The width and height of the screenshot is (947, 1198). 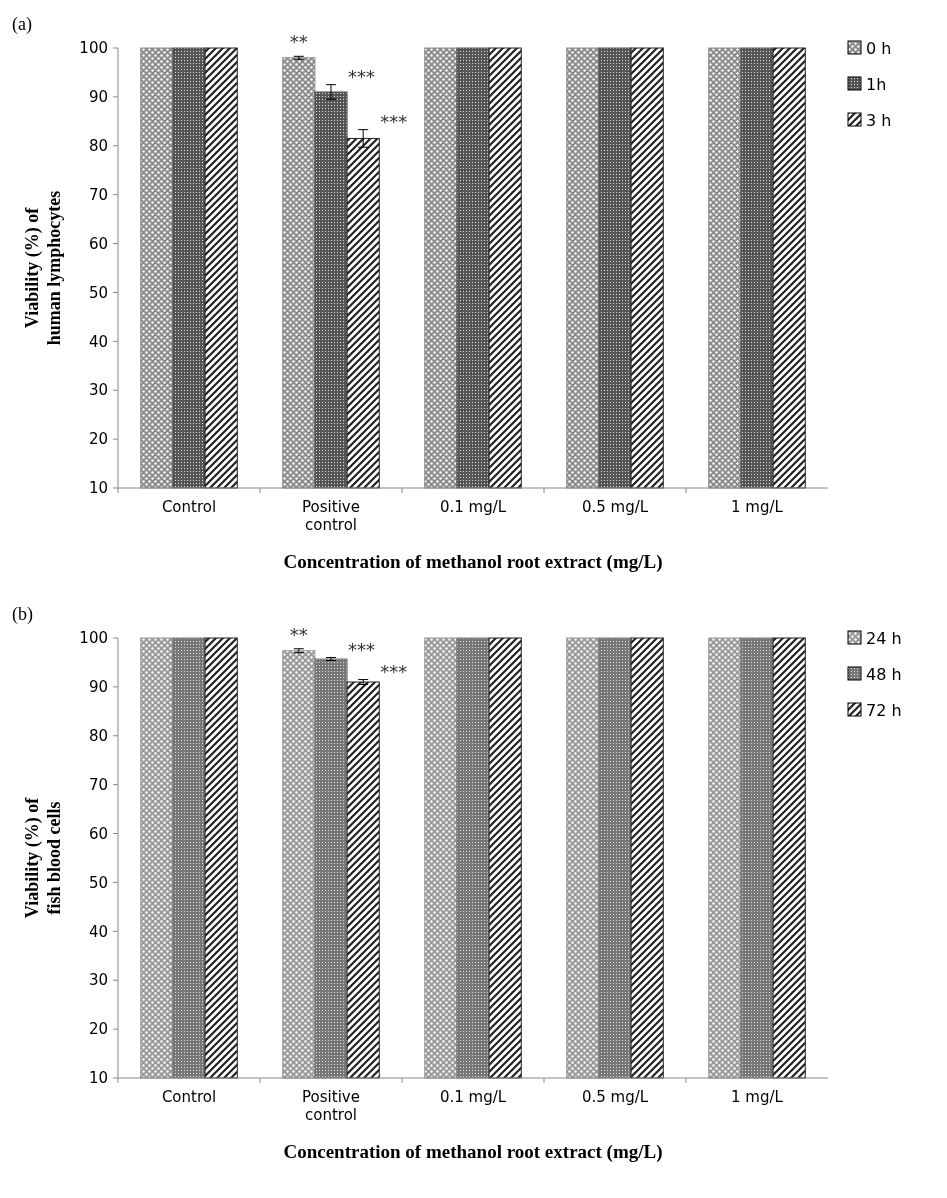 I want to click on legend-label: 24 h, so click(x=884, y=638).